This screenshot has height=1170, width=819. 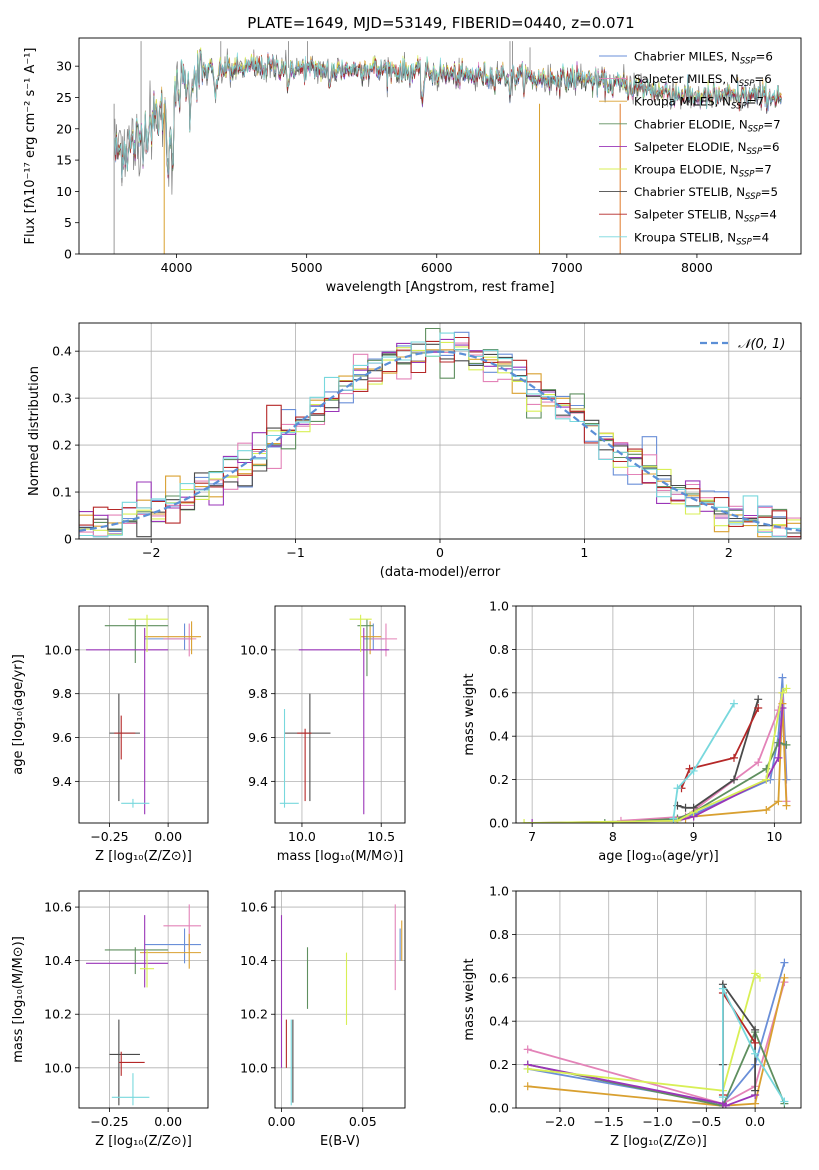 I want to click on legend-entry-chabrier-miles: Chabrier MILES, NSSP=6, so click(x=703, y=58).